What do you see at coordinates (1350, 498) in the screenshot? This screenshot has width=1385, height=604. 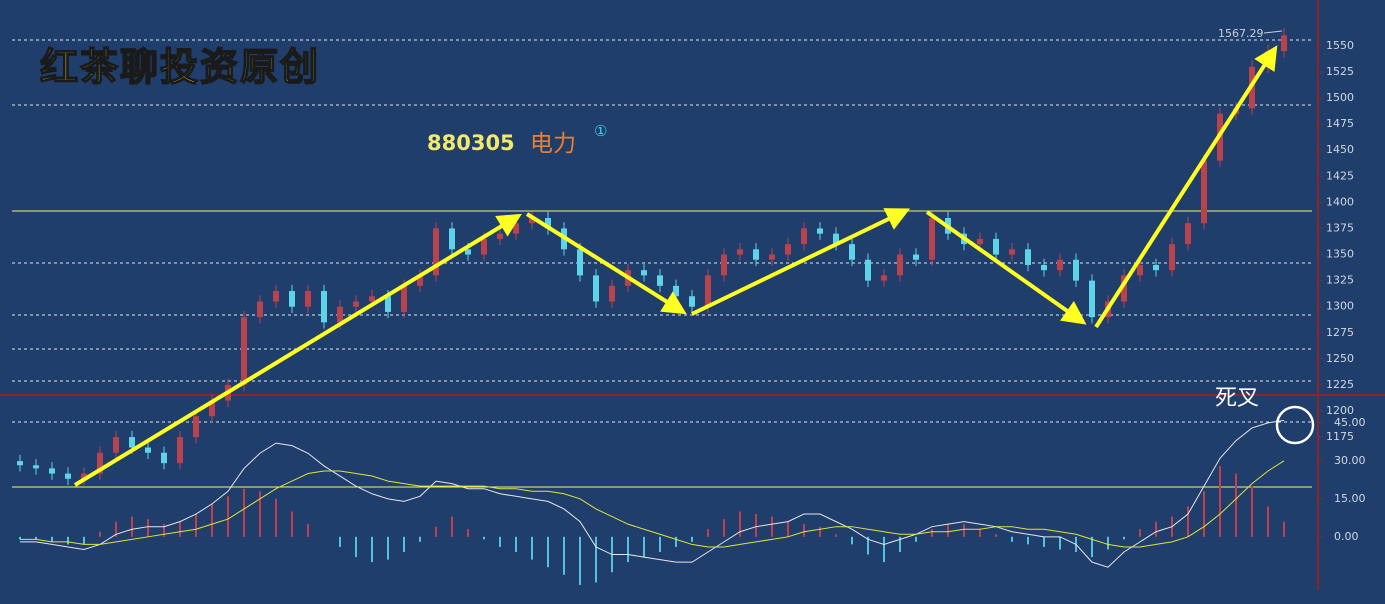 I see `y-tick-label: 15.00` at bounding box center [1350, 498].